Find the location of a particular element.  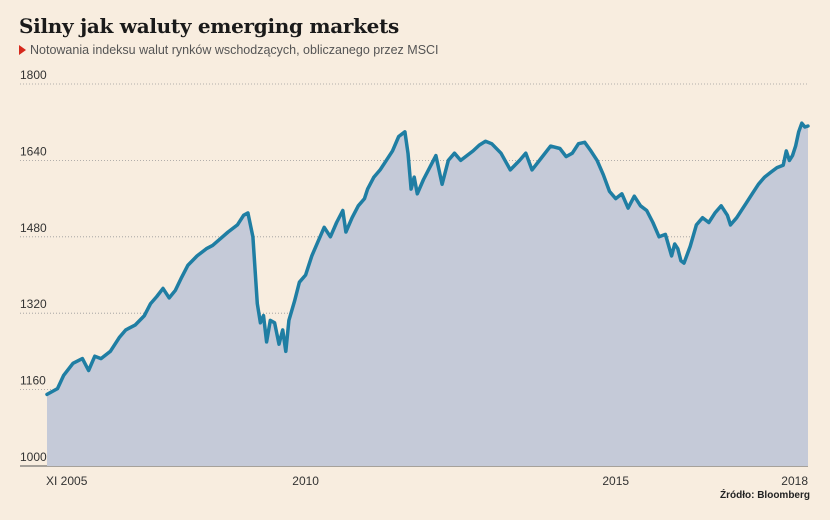

y-tick-label: 1800 is located at coordinates (33, 75).